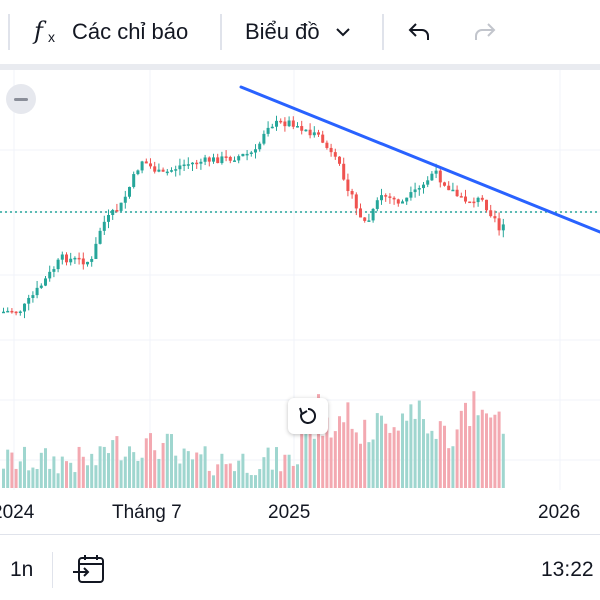 Image resolution: width=600 pixels, height=600 pixels. Describe the element at coordinates (22, 569) in the screenshot. I see `interval-button: 1n` at that location.